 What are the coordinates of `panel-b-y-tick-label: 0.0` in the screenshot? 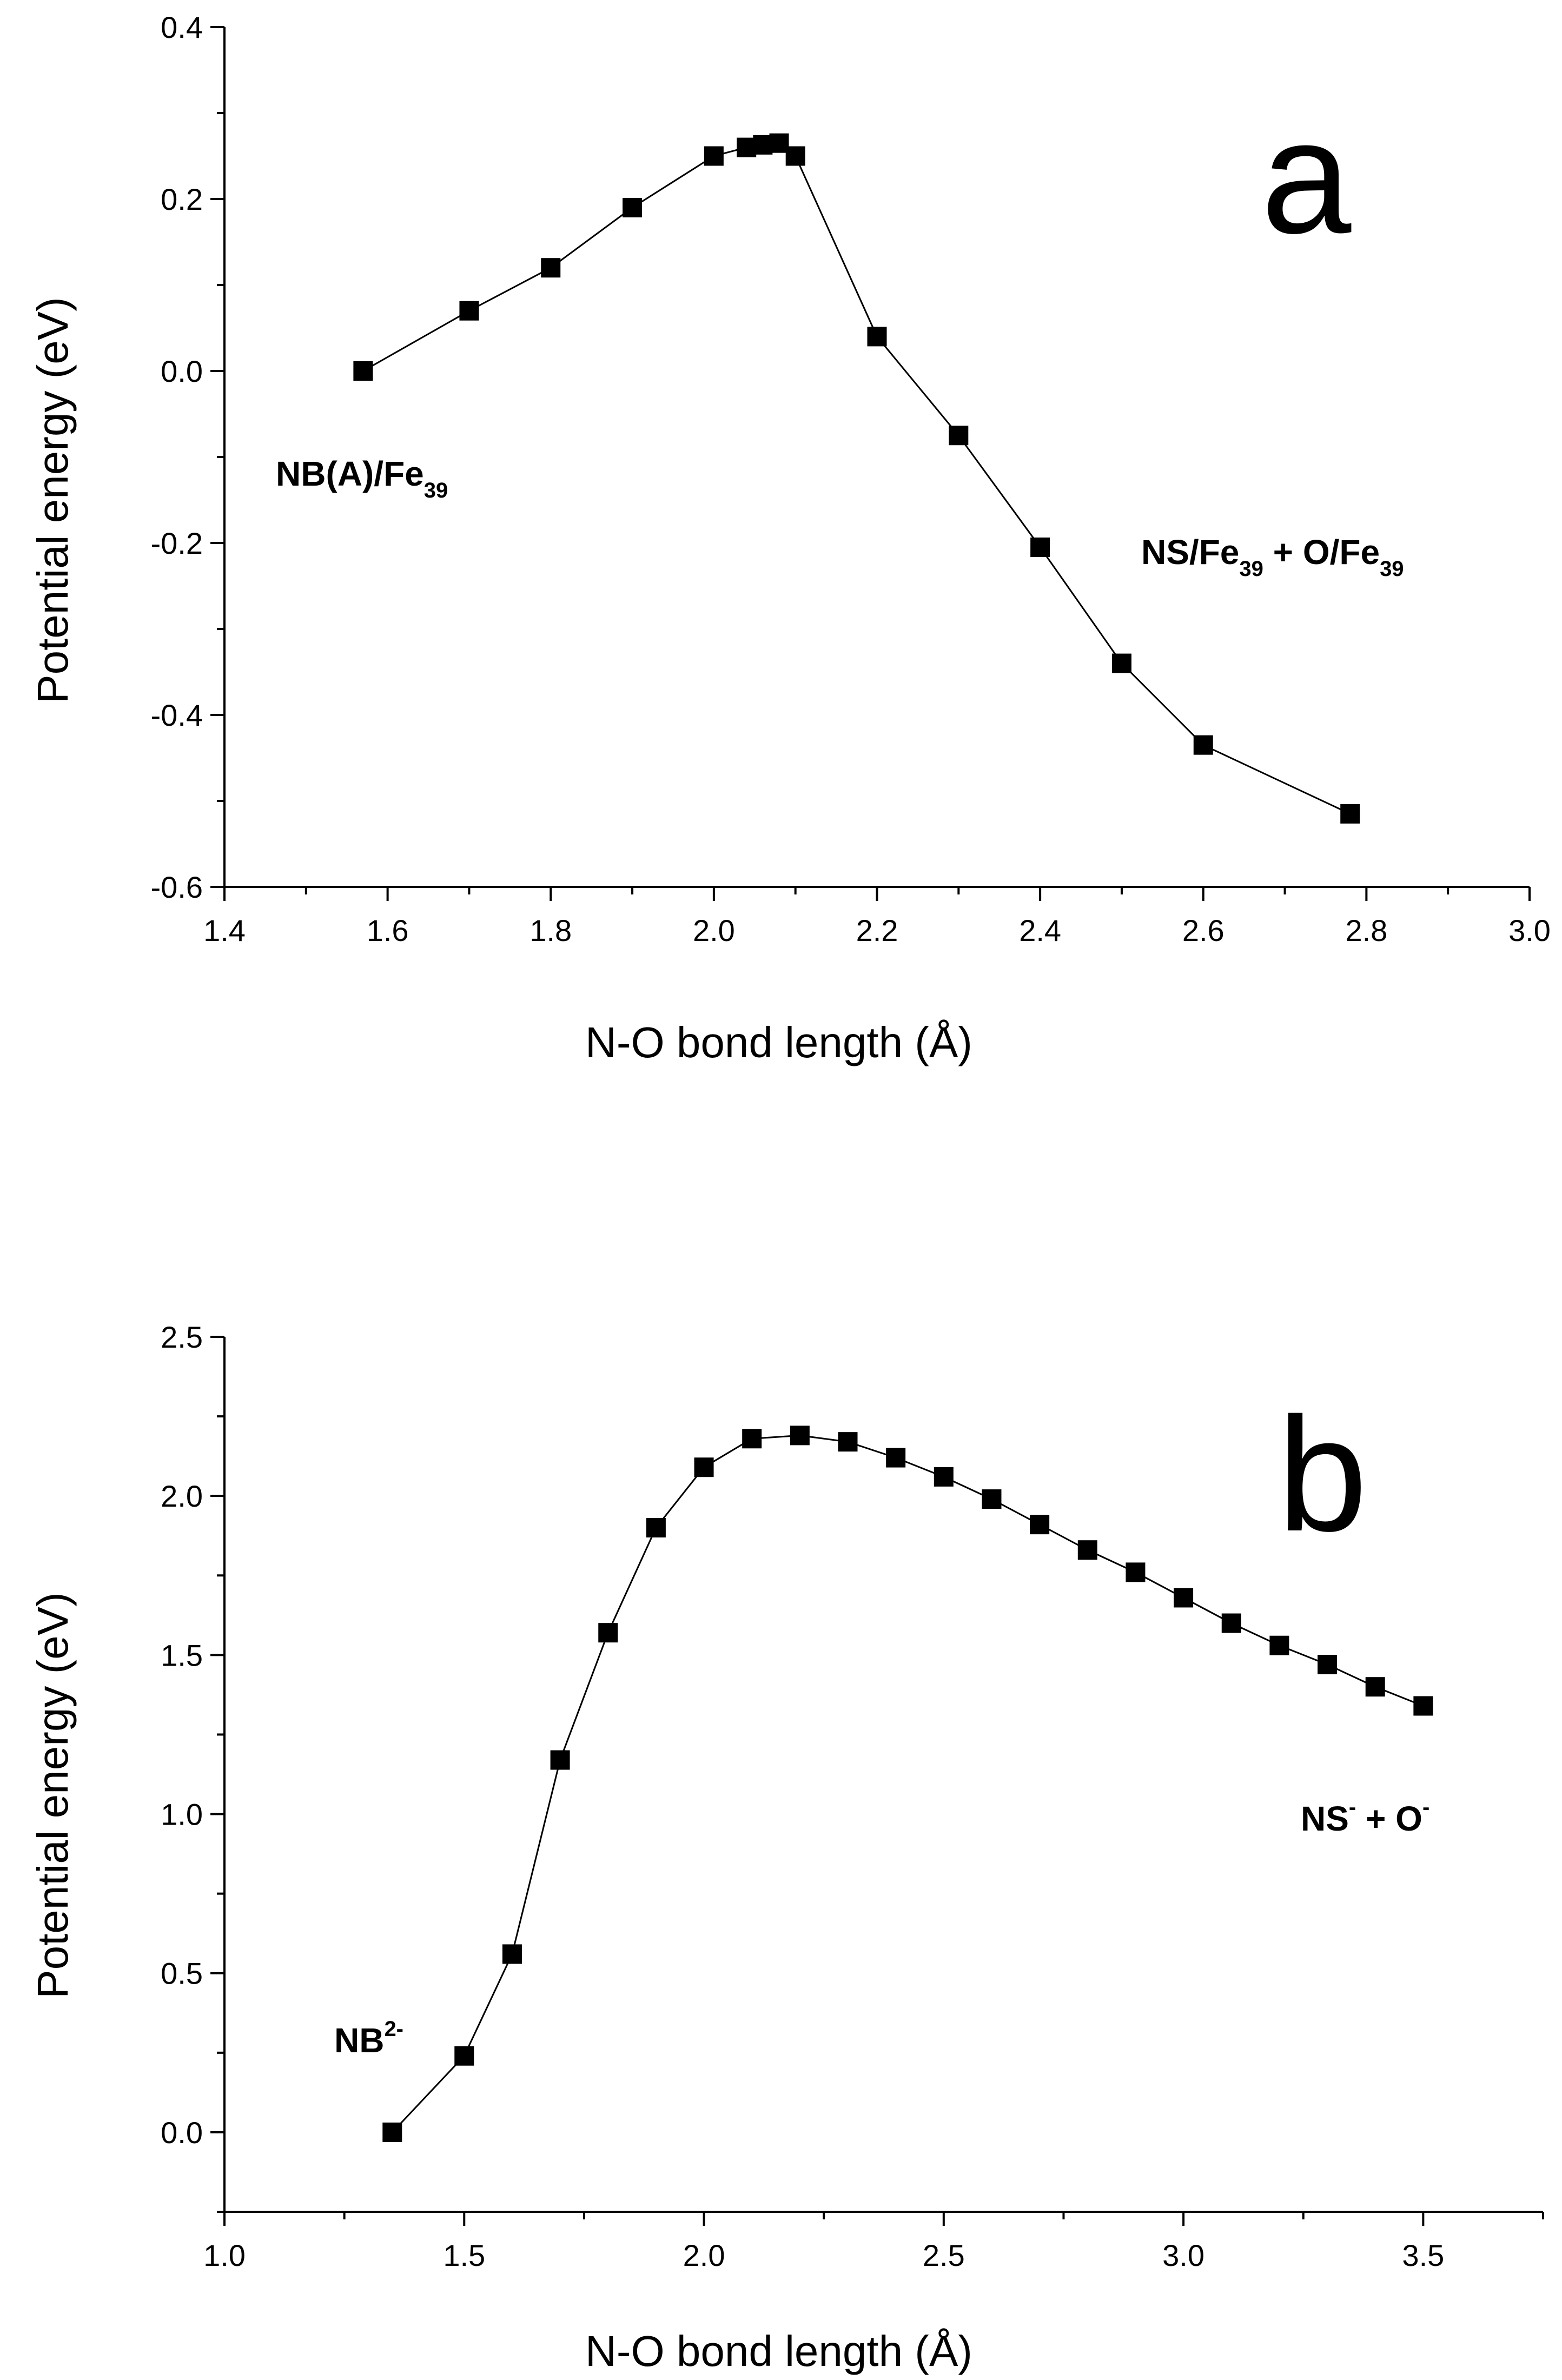 It's located at (182, 2133).